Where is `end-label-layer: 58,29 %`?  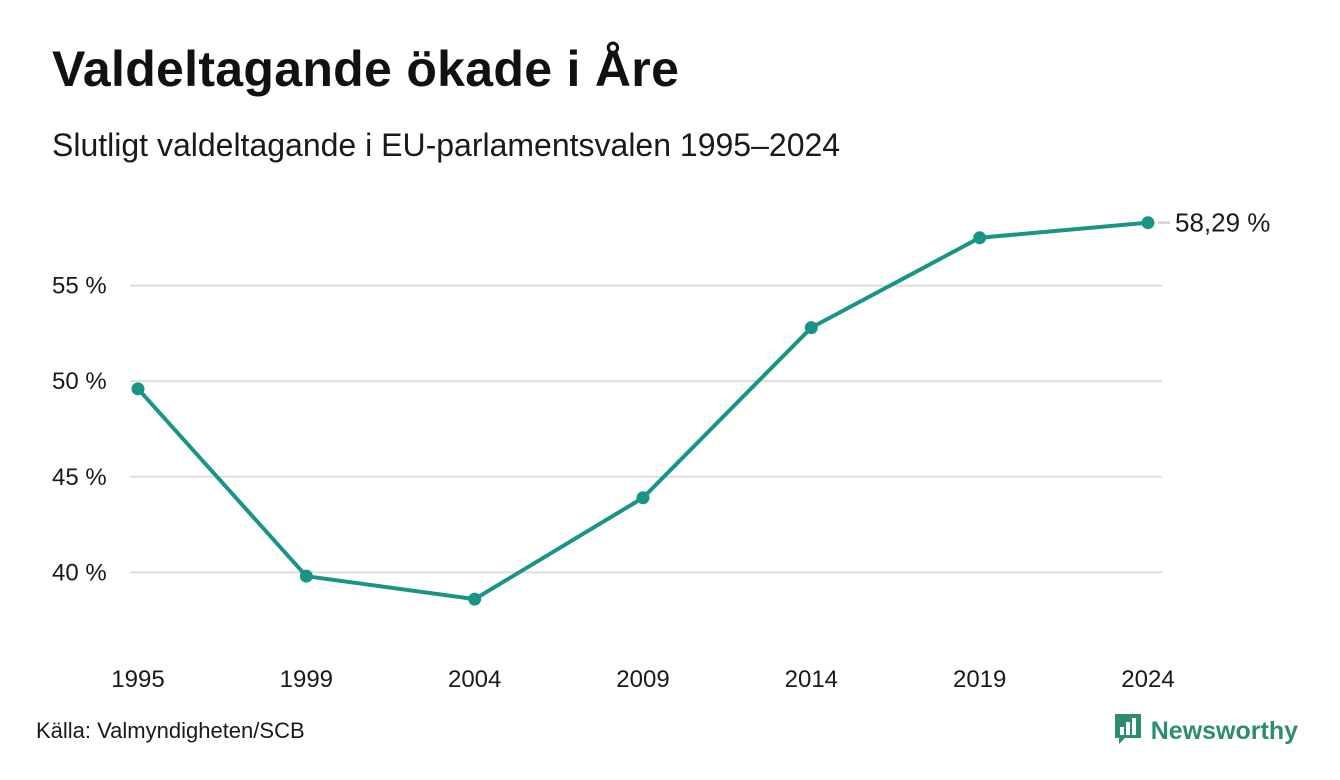
end-label-layer: 58,29 % is located at coordinates (1214, 223).